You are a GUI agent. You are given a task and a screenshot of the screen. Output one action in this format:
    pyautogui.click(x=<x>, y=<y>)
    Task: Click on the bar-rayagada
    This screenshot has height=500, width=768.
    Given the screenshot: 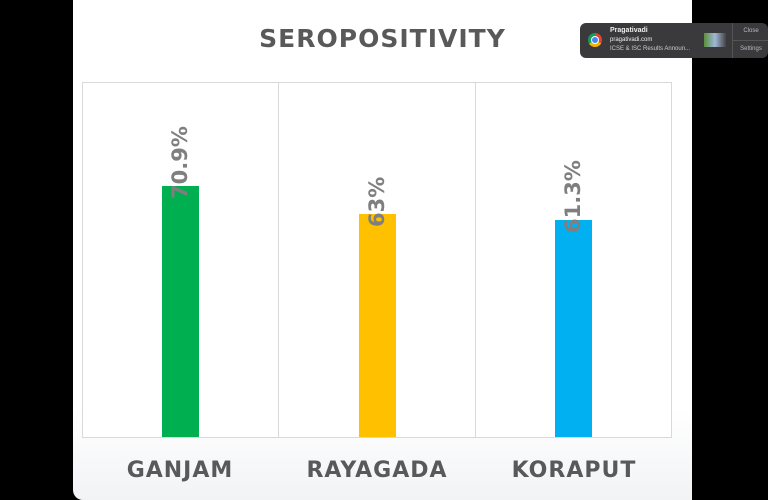 What is the action you would take?
    pyautogui.click(x=377, y=325)
    